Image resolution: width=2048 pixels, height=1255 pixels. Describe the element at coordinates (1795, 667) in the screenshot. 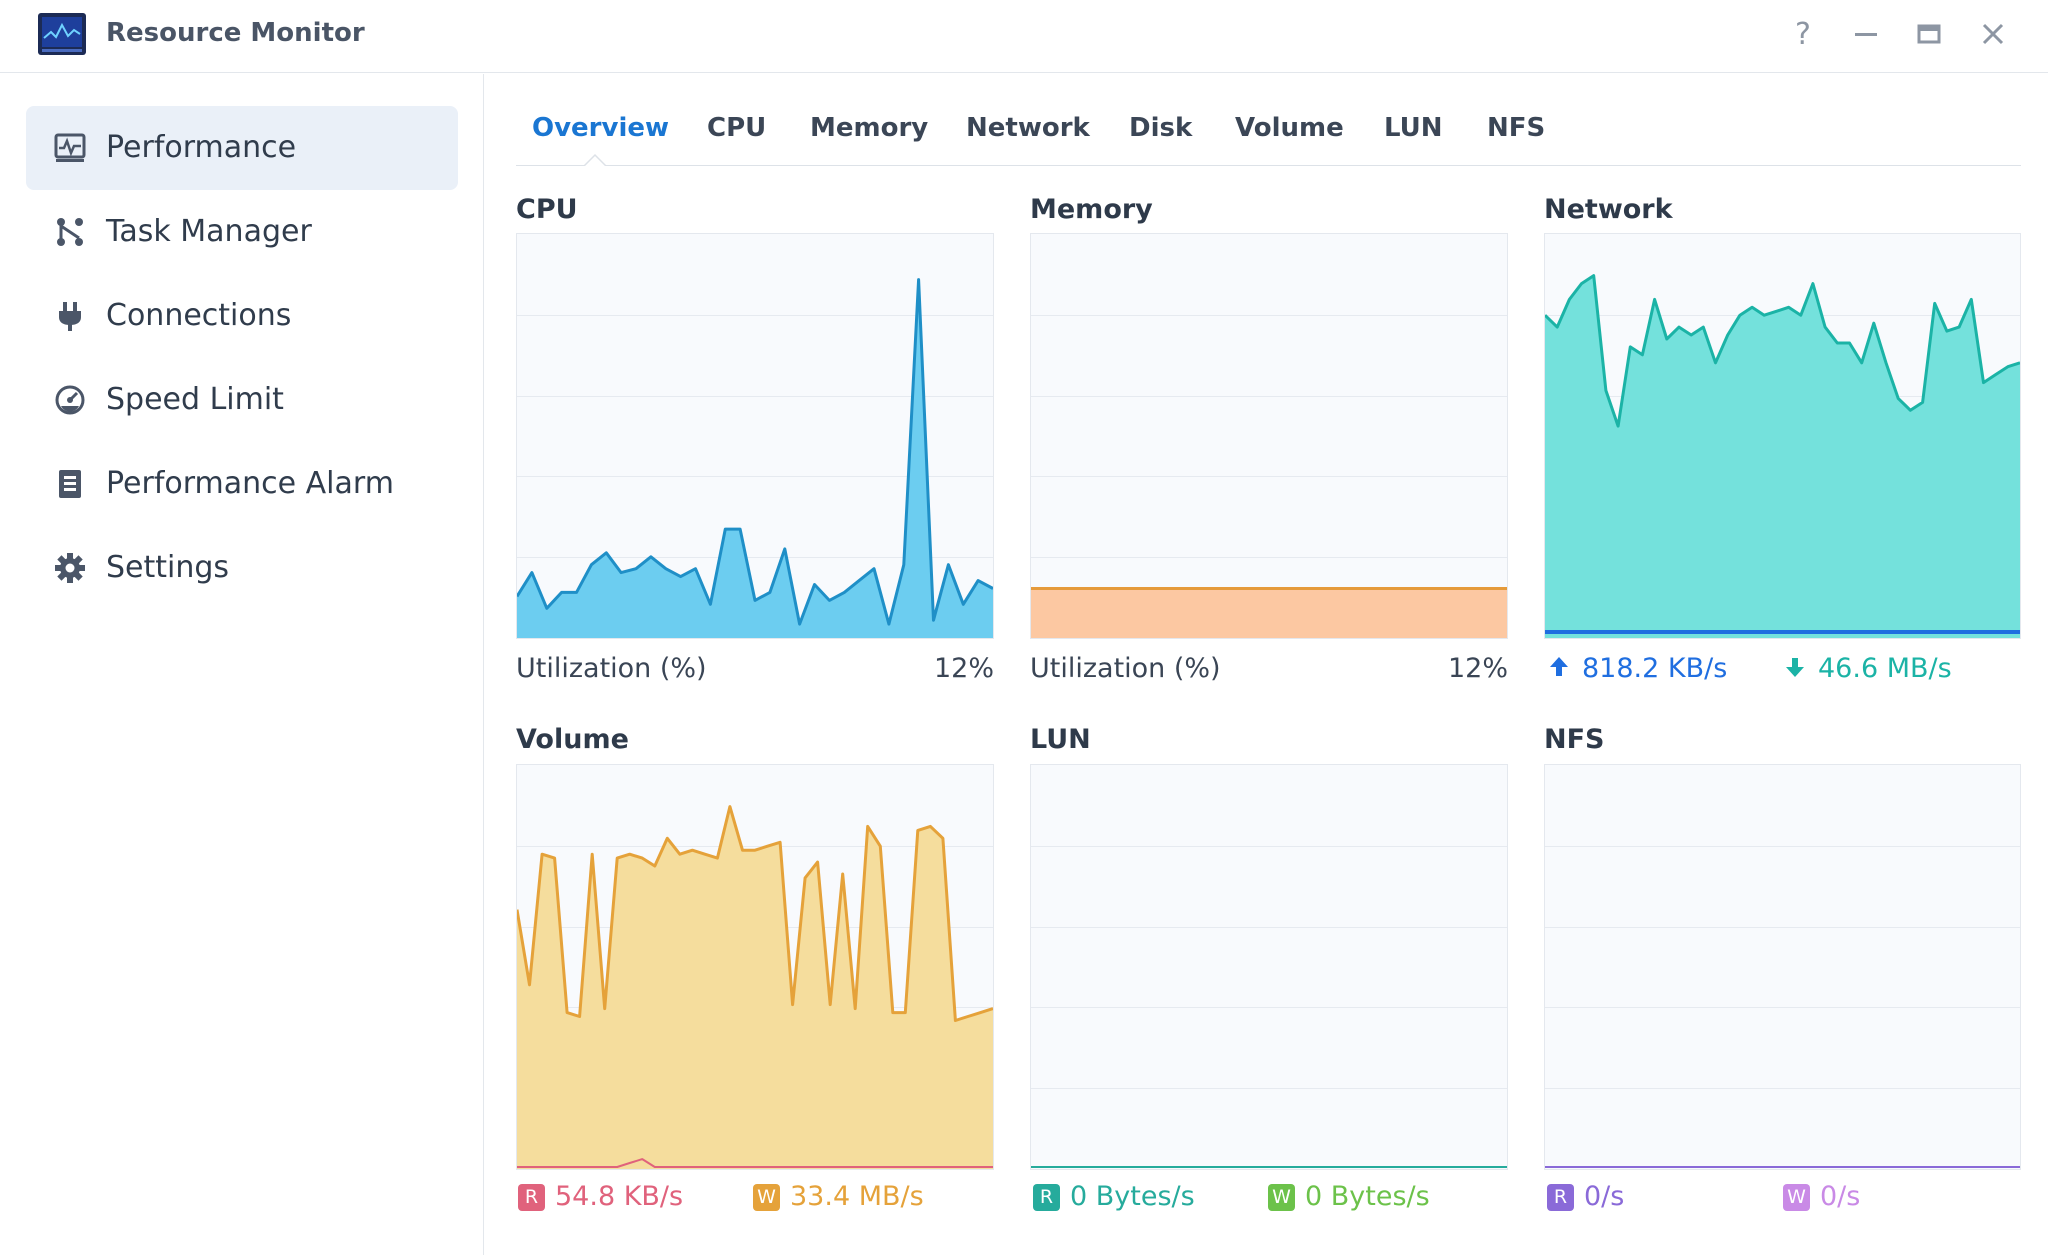

I see `download-arrow-icon` at that location.